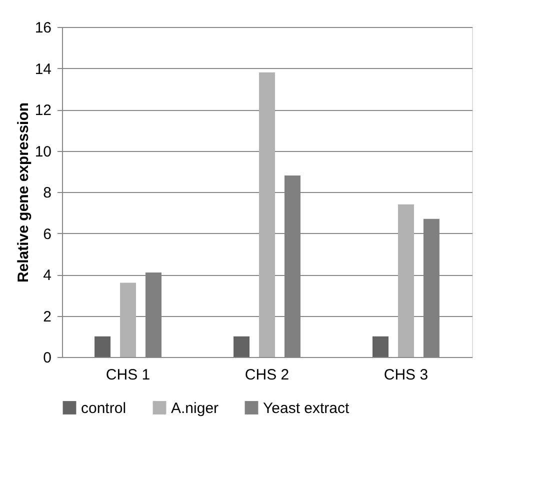 The height and width of the screenshot is (477, 560). I want to click on y-tick-label: 2, so click(47, 317).